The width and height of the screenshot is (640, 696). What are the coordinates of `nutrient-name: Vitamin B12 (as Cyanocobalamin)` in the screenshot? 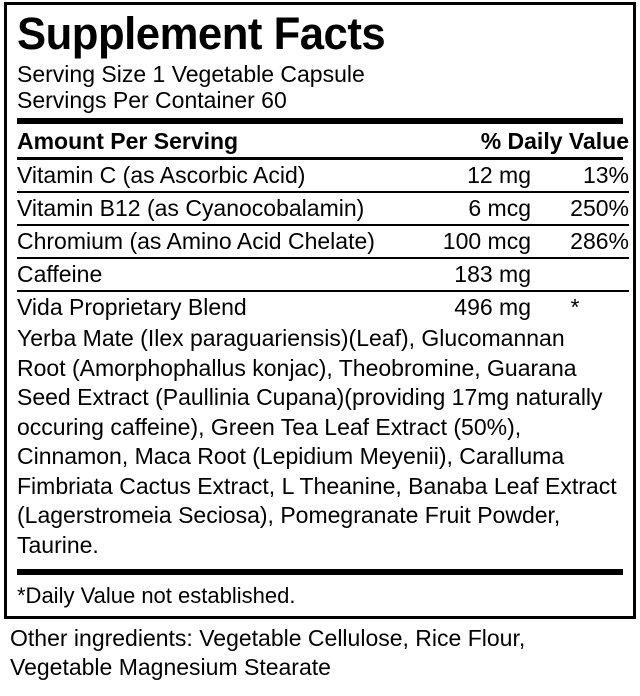 It's located at (191, 208).